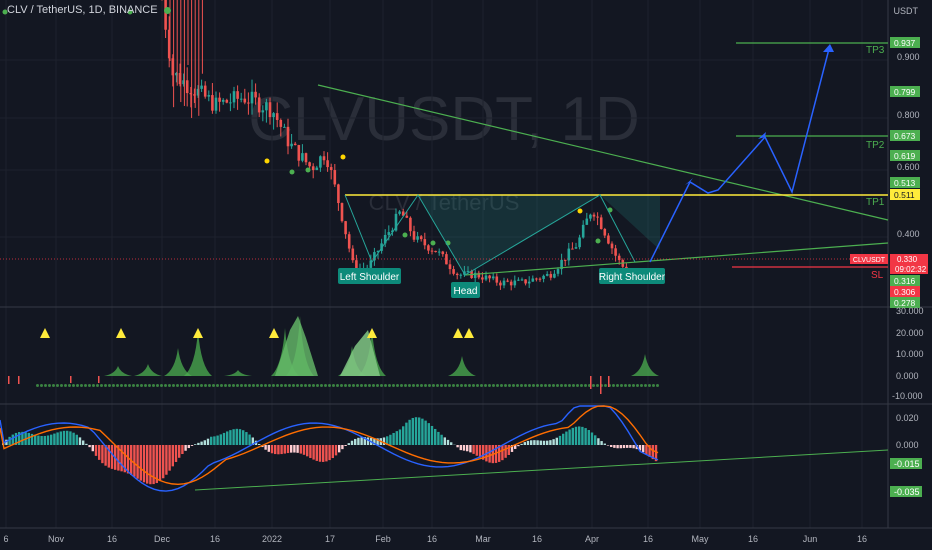  What do you see at coordinates (466, 291) in the screenshot?
I see `head-text: Head` at bounding box center [466, 291].